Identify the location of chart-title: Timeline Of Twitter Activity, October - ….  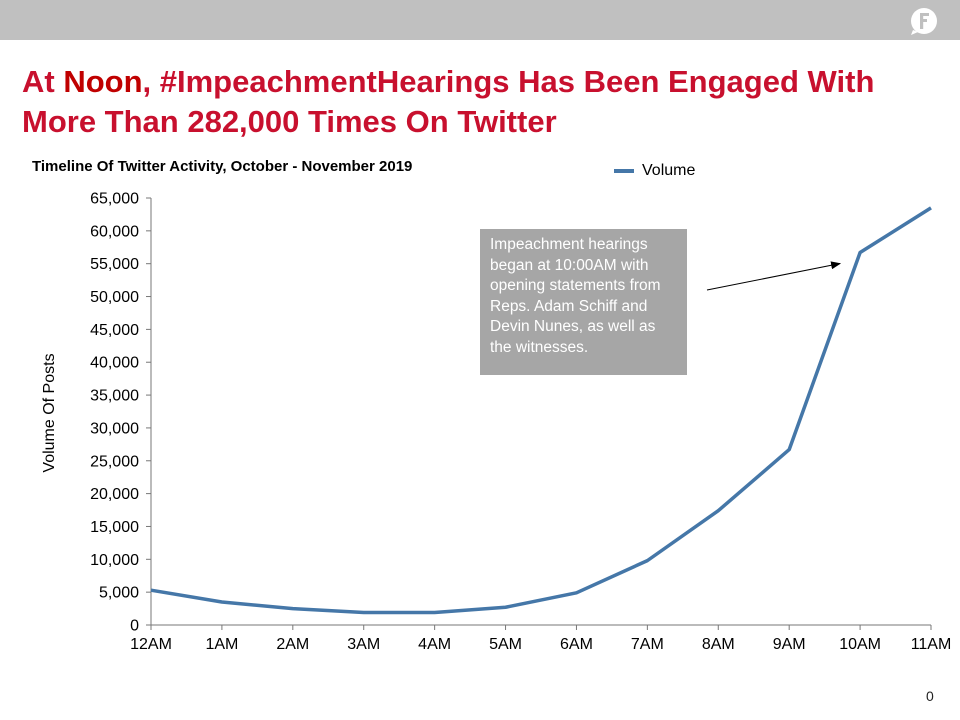
(222, 166).